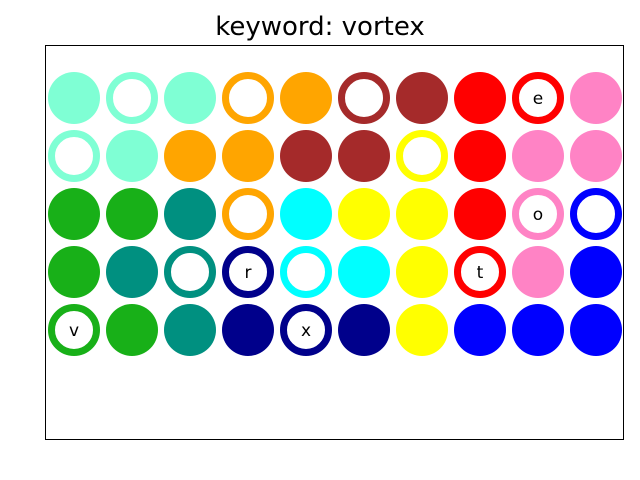 This screenshot has height=480, width=640. I want to click on piece-letter: e, so click(538, 99).